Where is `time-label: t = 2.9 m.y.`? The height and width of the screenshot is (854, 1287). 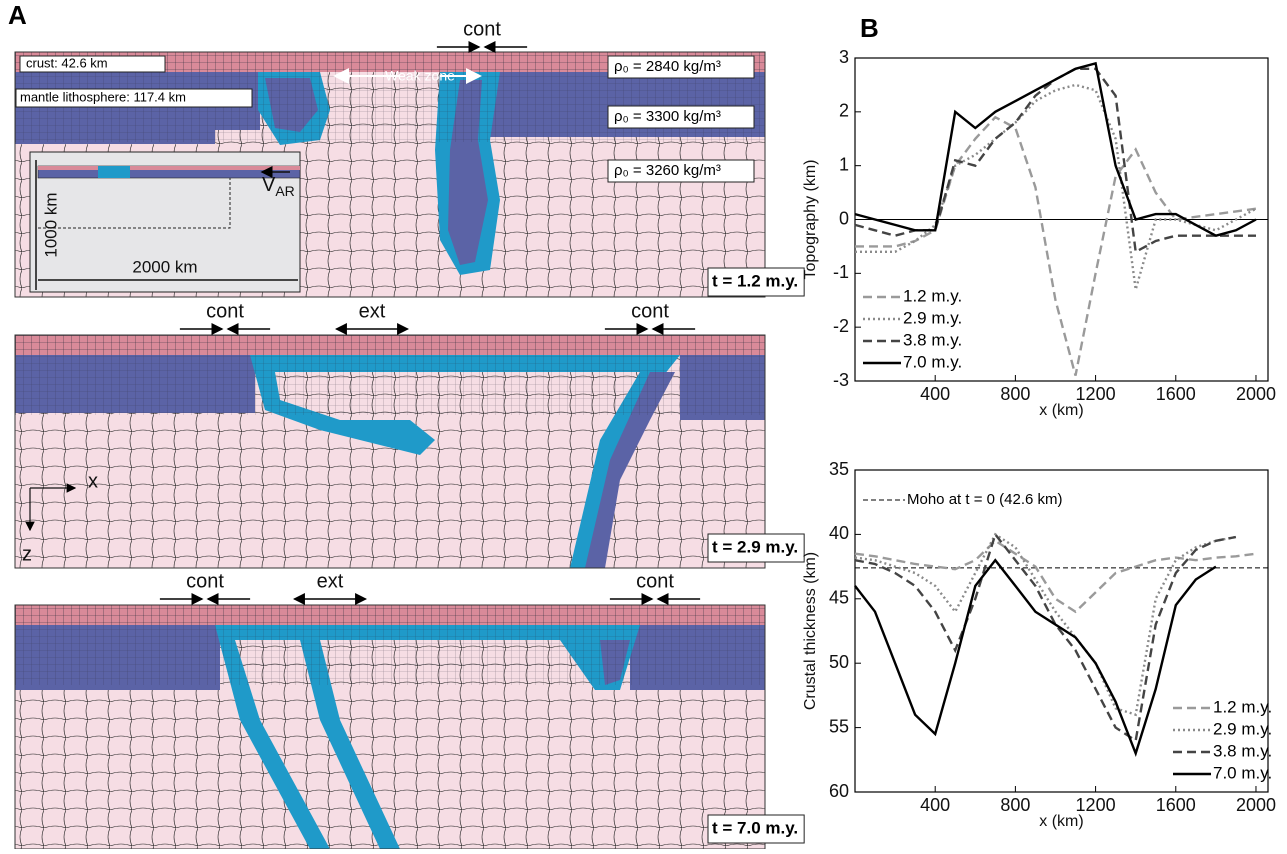
time-label: t = 2.9 m.y. is located at coordinates (755, 546).